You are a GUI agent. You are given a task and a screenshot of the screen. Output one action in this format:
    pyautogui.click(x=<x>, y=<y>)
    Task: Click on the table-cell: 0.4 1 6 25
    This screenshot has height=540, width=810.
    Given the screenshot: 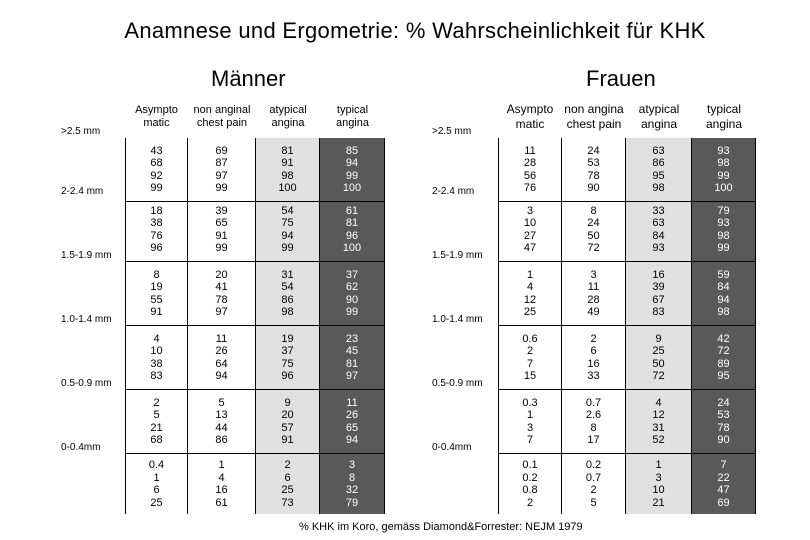 What is the action you would take?
    pyautogui.click(x=156, y=484)
    